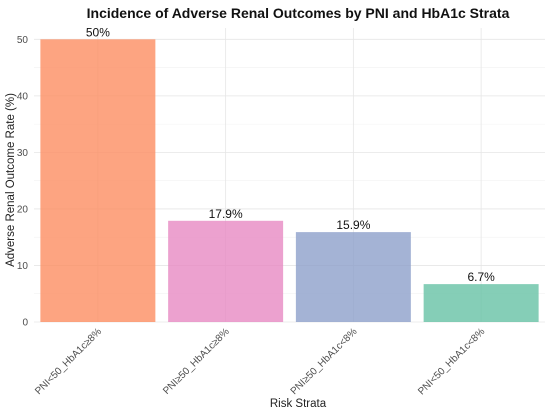 The width and height of the screenshot is (550, 416). I want to click on y-axis-ticks: 0 10 20 30 40 50, so click(23, 182).